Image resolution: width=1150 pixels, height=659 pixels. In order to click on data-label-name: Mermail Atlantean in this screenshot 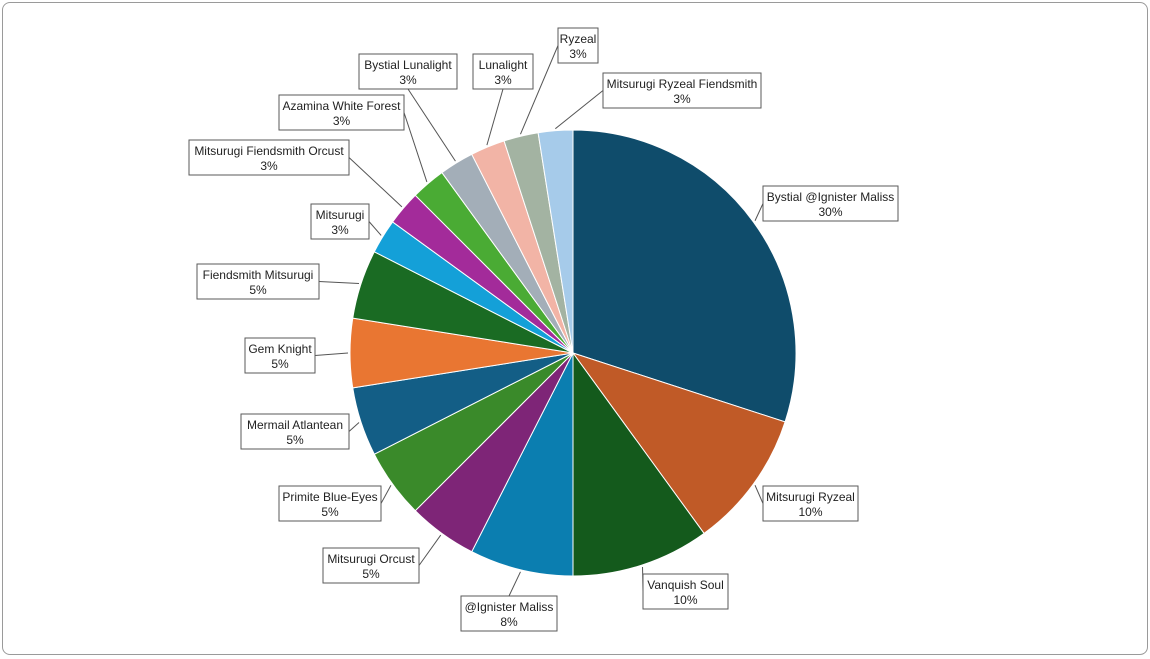, I will do `click(295, 425)`.